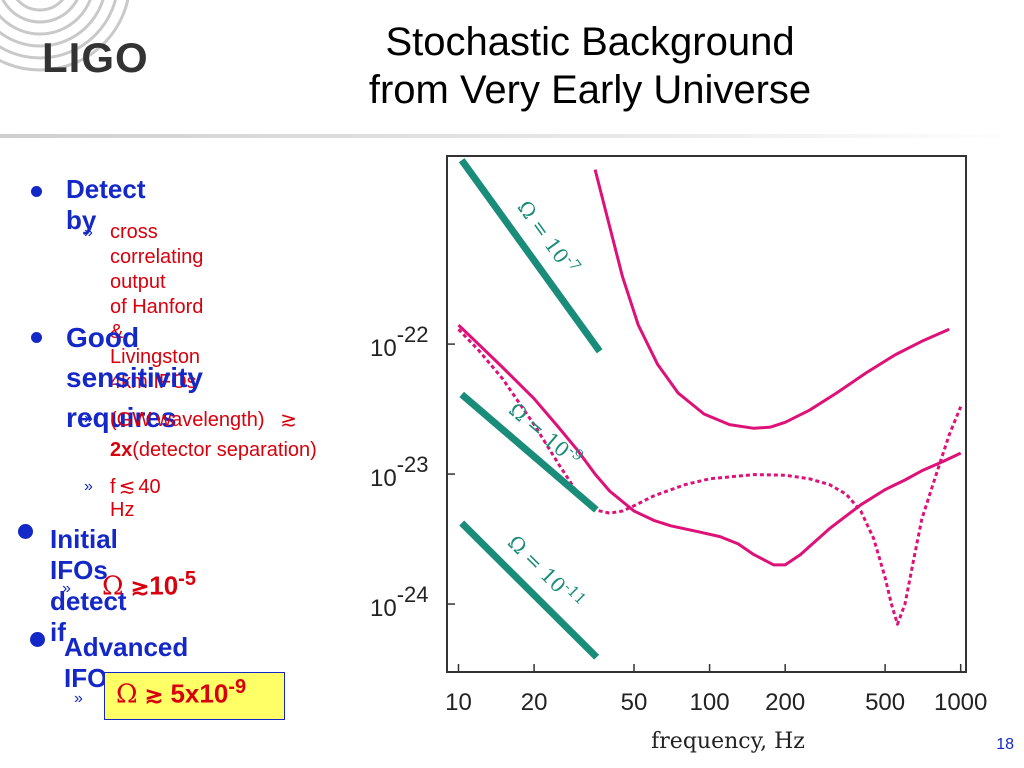  Describe the element at coordinates (399, 342) in the screenshot. I see `y-tick-label: 10-22` at that location.